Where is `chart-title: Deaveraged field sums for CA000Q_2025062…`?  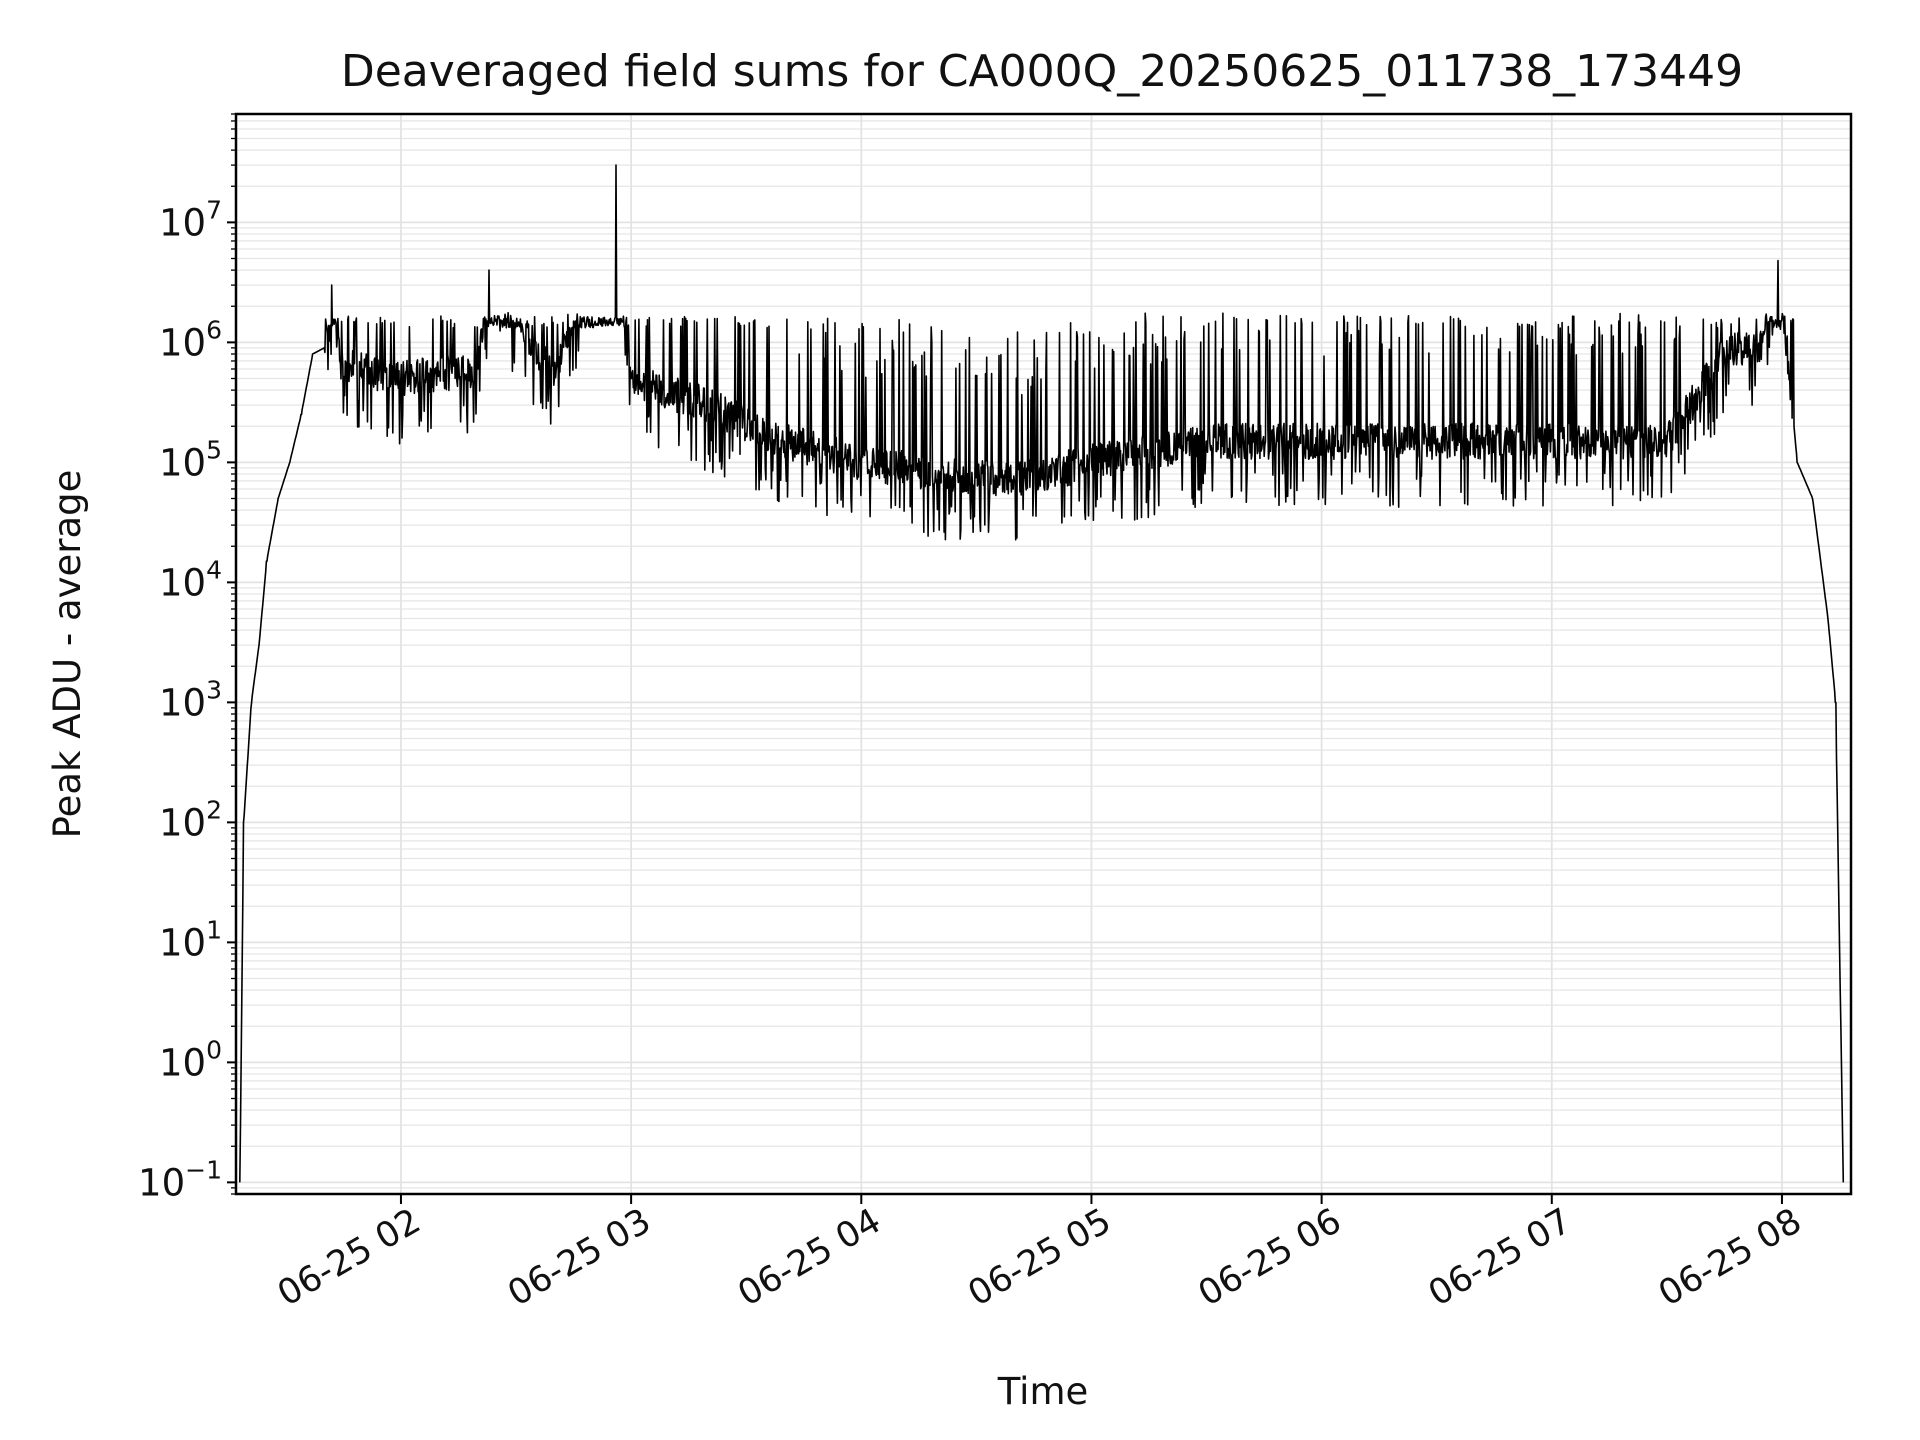
chart-title: Deaveraged field sums for CA000Q_2025062… is located at coordinates (1042, 71).